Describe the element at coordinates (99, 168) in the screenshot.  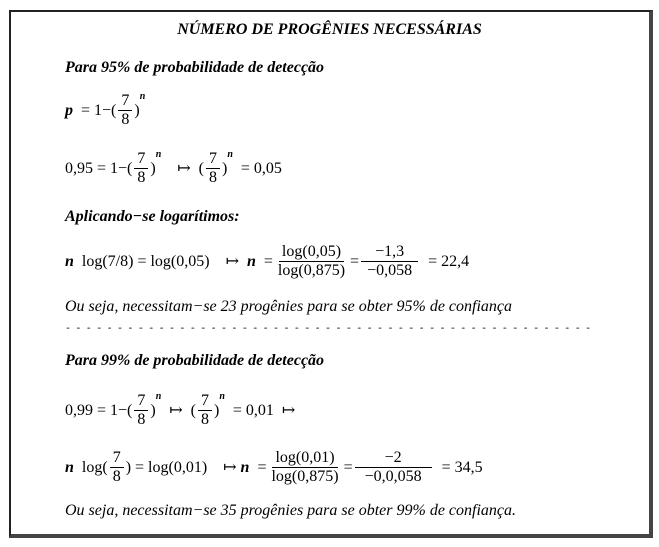
I see `eq-lhs: 0,95 = 1−(` at that location.